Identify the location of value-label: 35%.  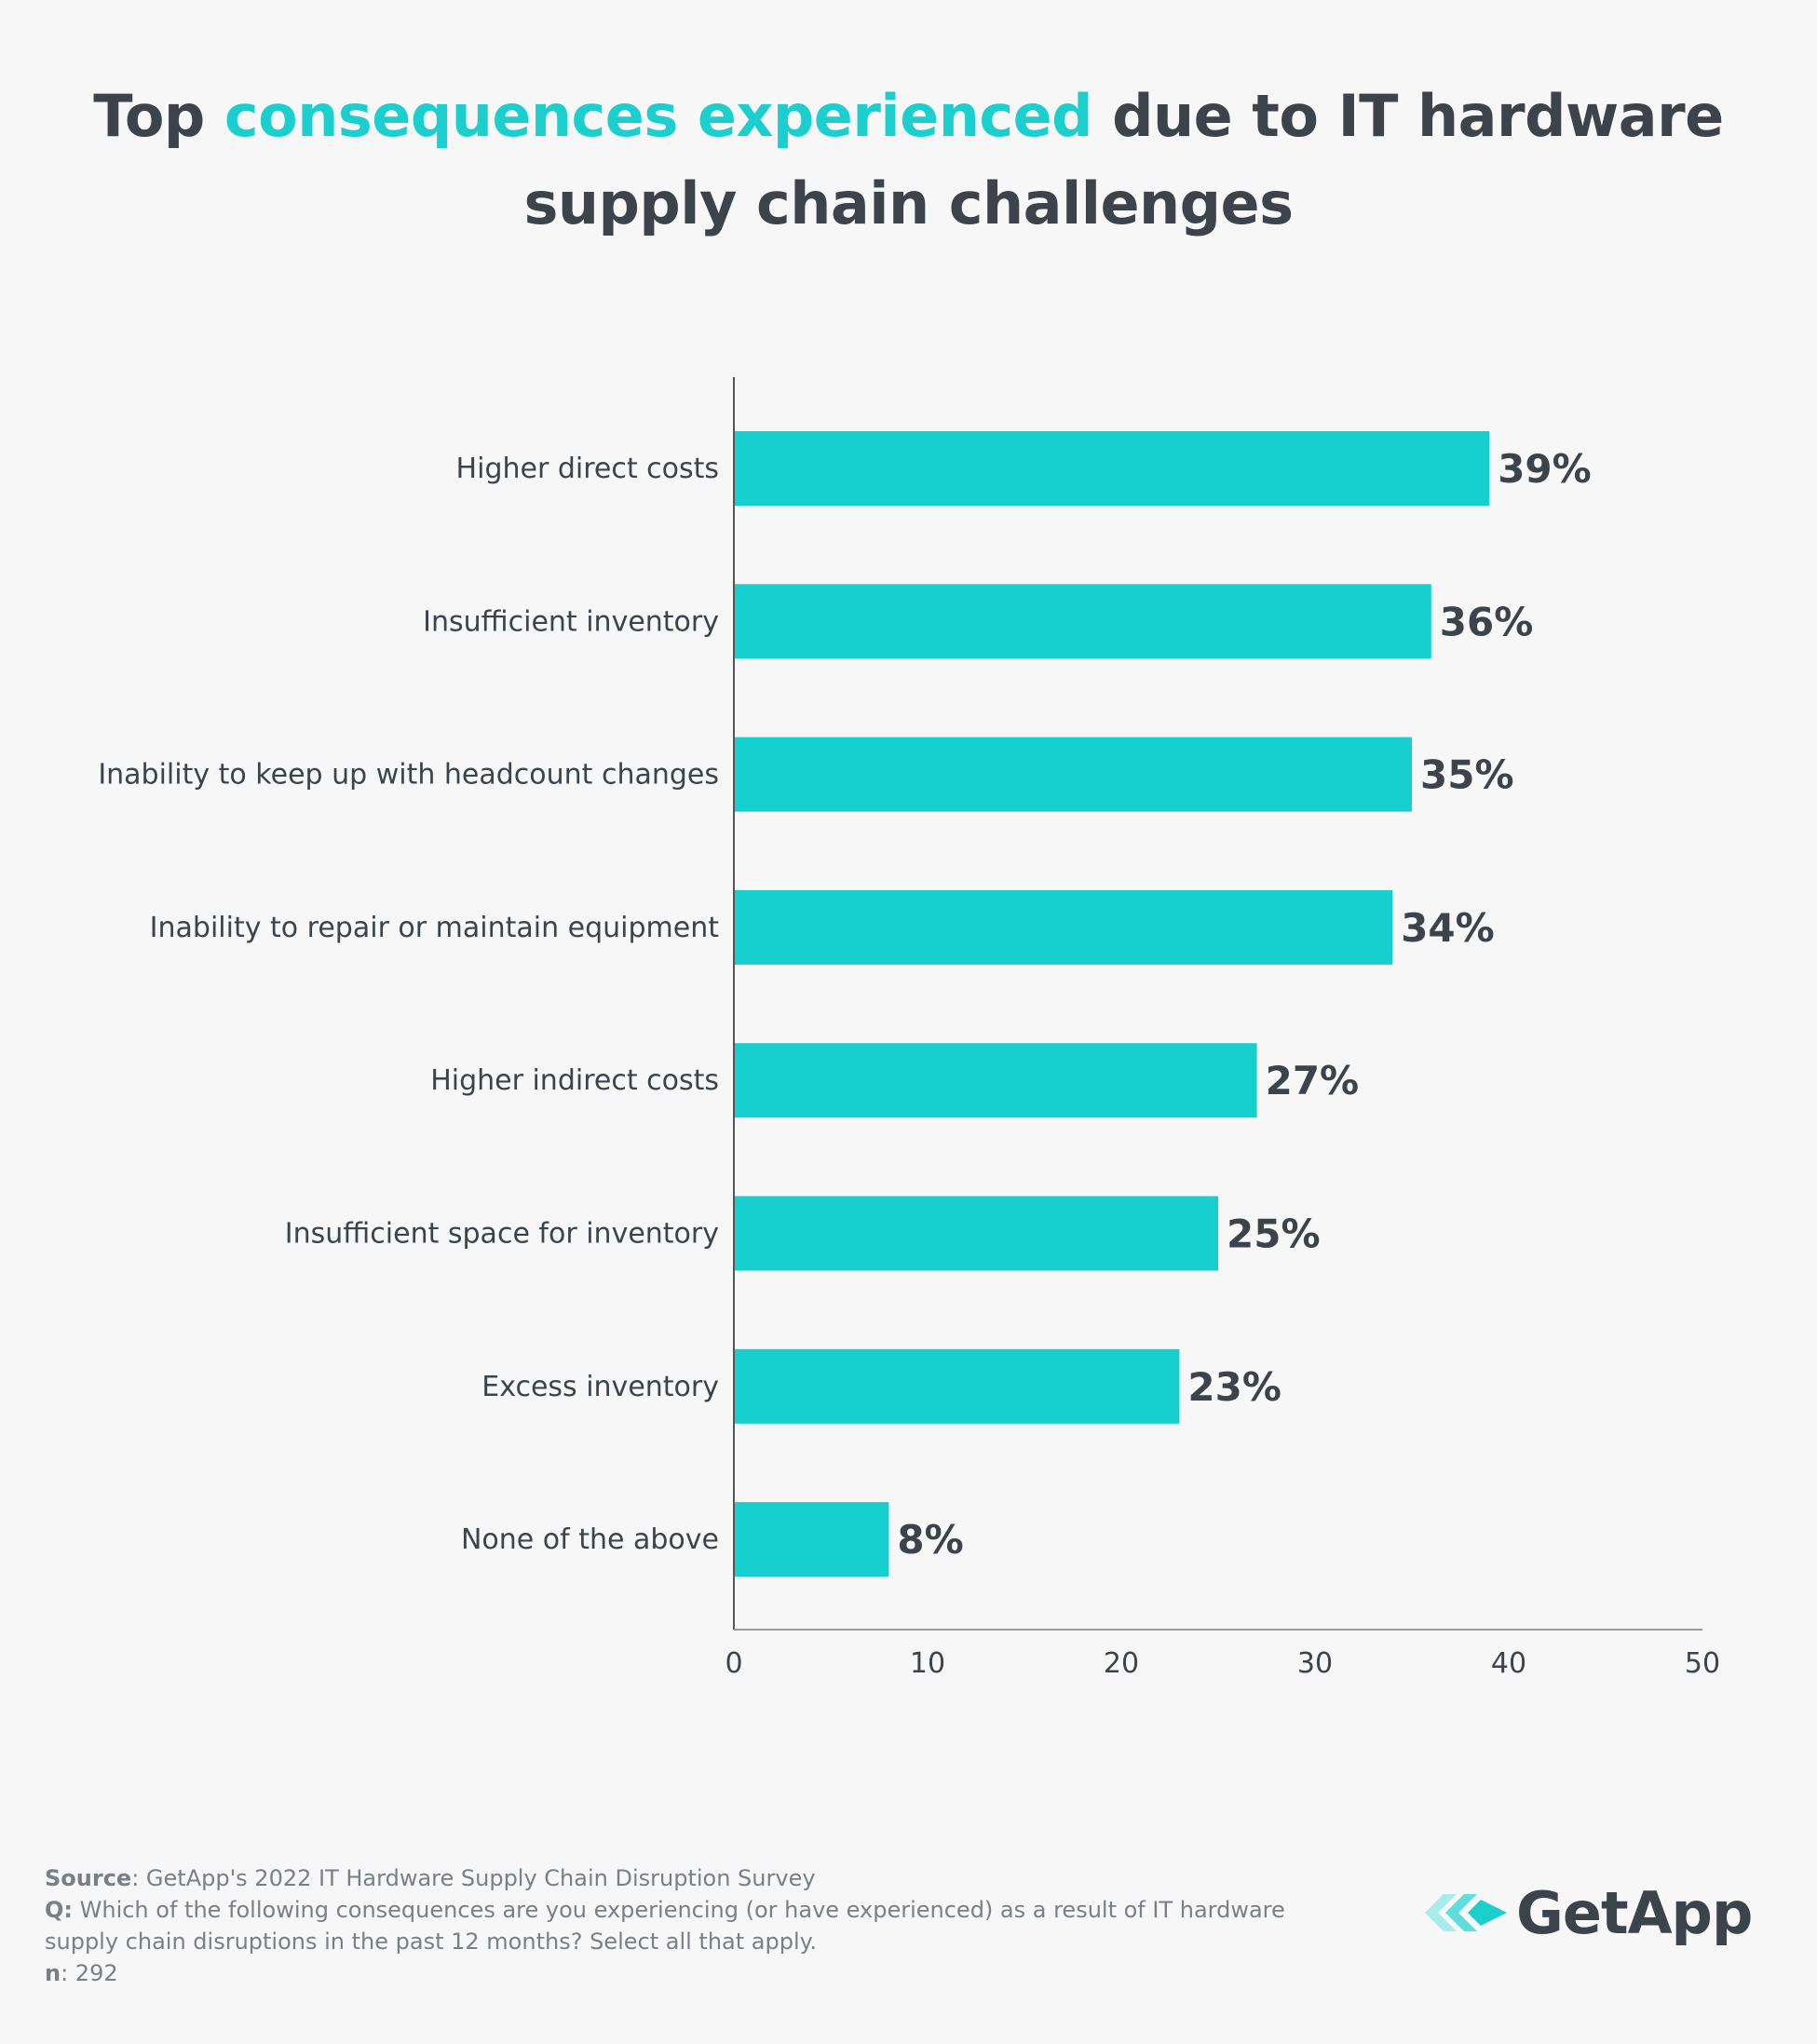
(1467, 775).